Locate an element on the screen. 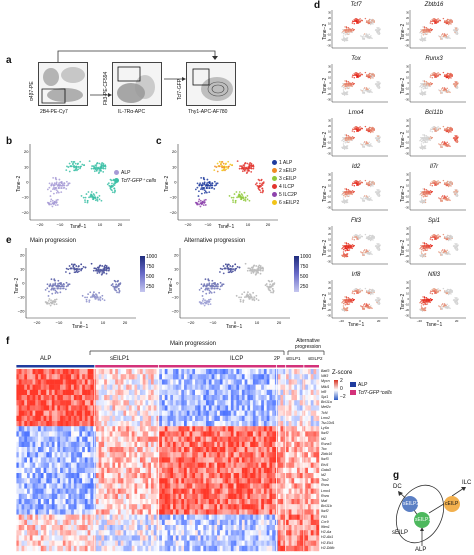  colorbar-alt is located at coordinates (296, 274).